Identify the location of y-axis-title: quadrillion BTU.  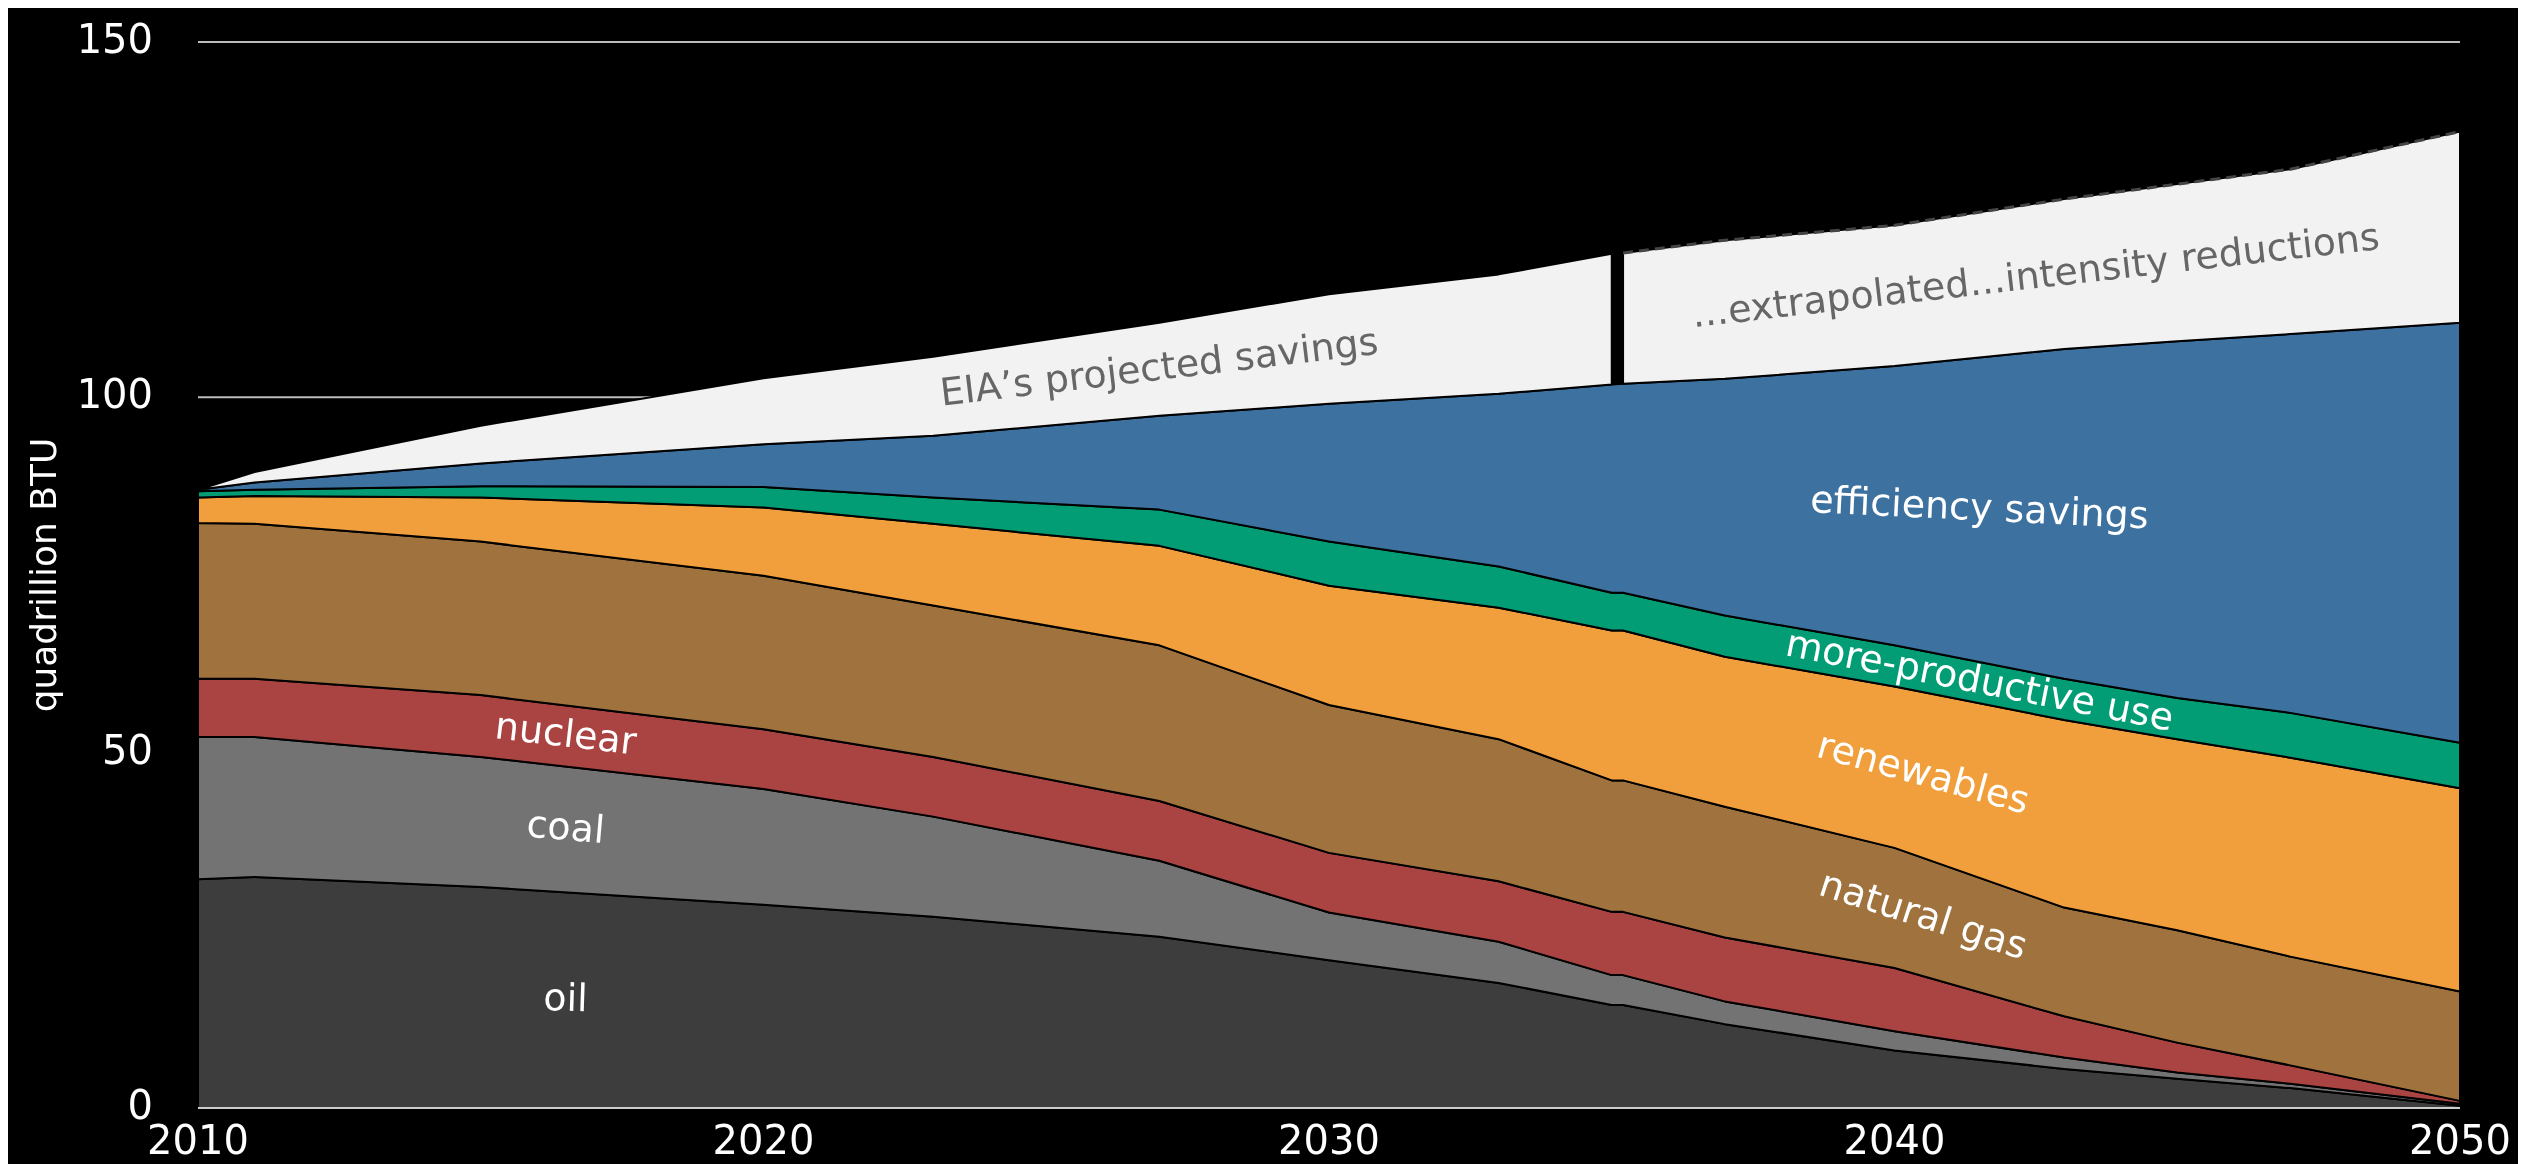
(43, 575).